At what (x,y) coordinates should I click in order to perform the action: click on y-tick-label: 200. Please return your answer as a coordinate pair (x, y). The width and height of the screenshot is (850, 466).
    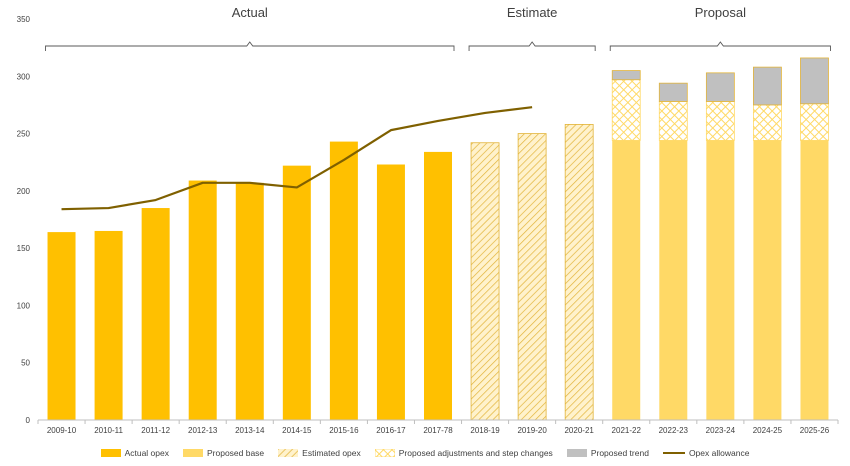
    Looking at the image, I should click on (24, 191).